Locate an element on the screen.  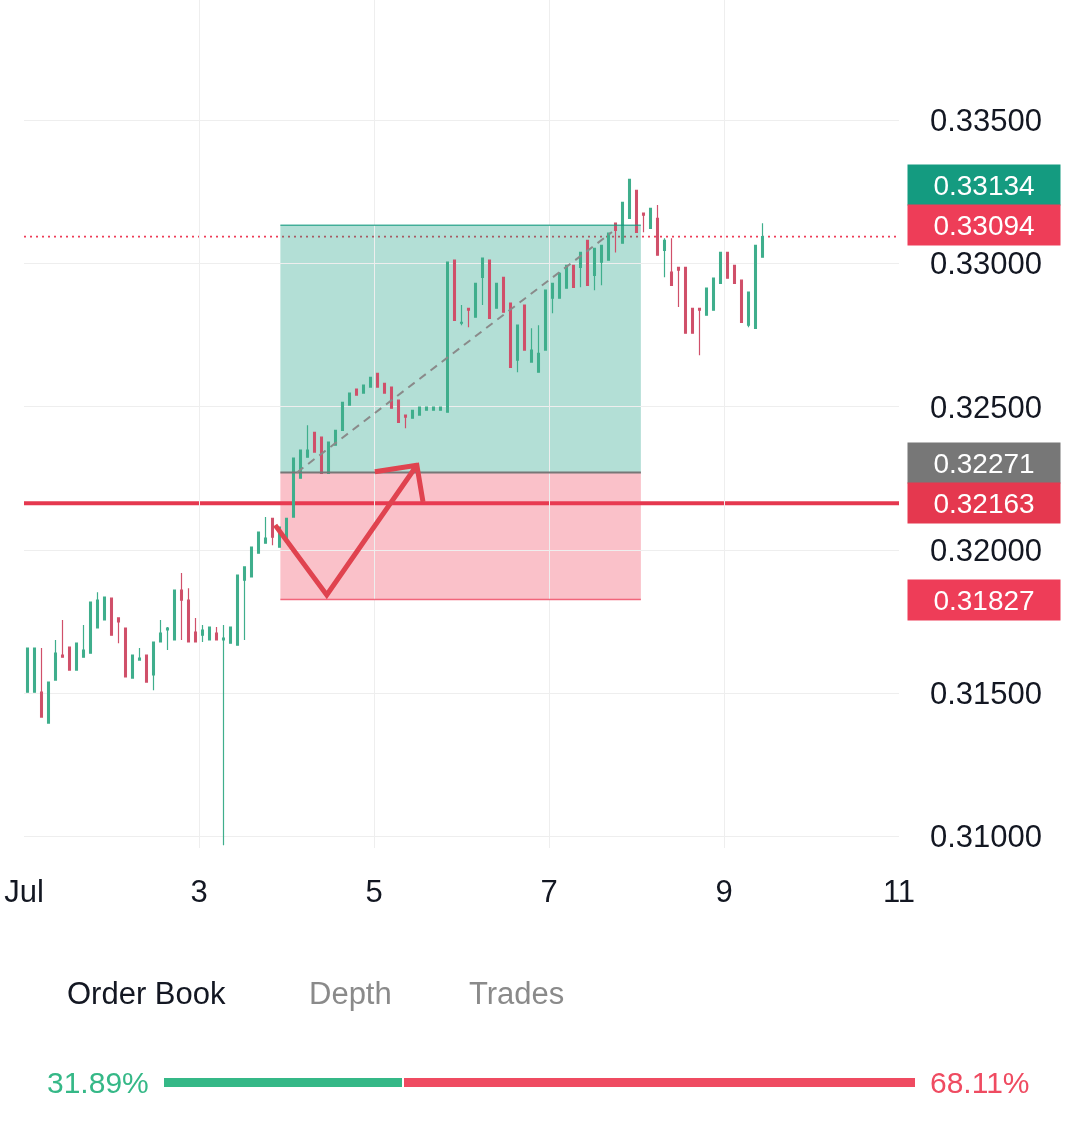
x-tick-label: 3 is located at coordinates (199, 891).